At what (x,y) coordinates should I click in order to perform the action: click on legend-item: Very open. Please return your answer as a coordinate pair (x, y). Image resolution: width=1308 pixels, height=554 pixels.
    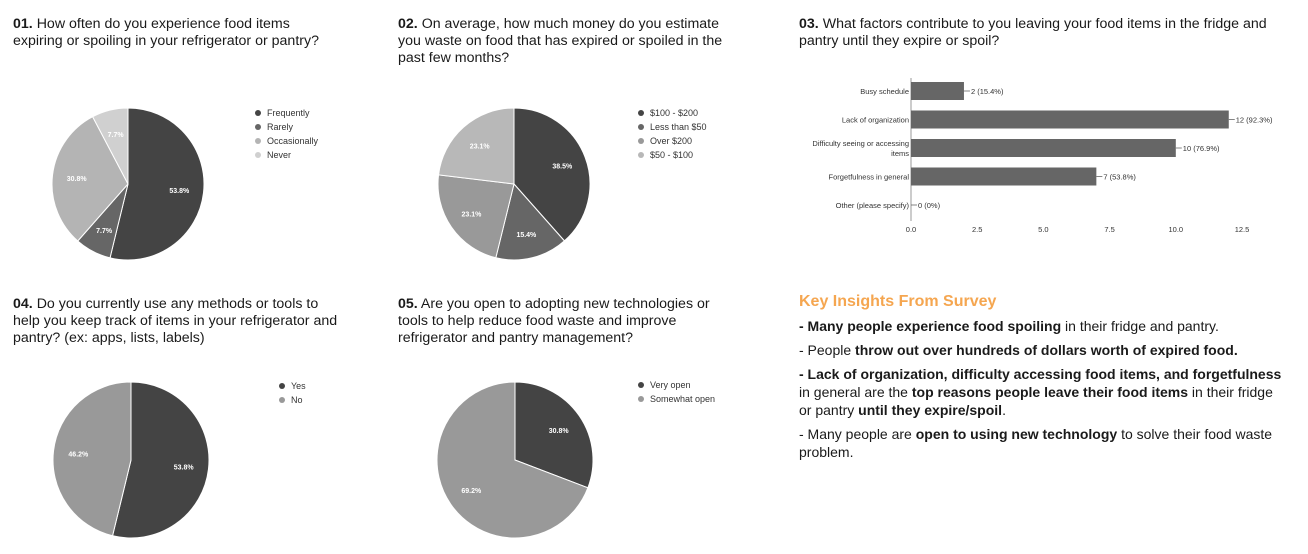
    Looking at the image, I should click on (676, 385).